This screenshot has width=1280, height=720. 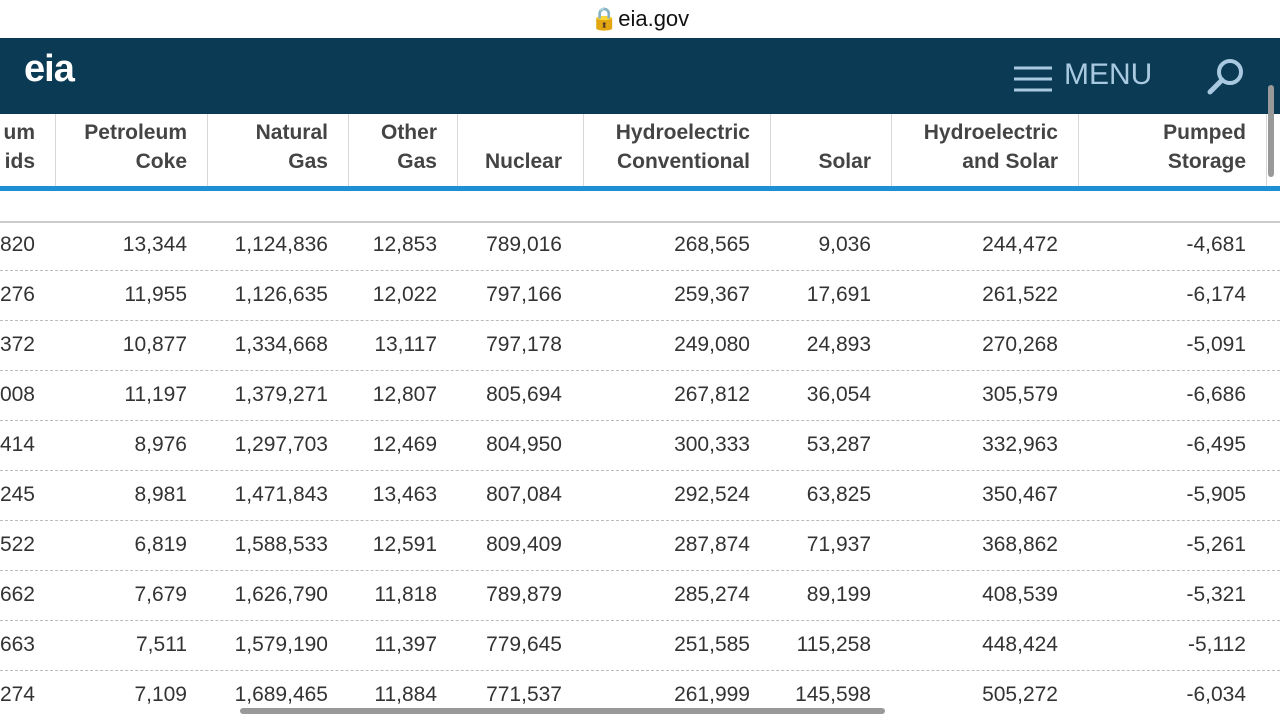 What do you see at coordinates (404, 444) in the screenshot?
I see `table-cell: 12,469` at bounding box center [404, 444].